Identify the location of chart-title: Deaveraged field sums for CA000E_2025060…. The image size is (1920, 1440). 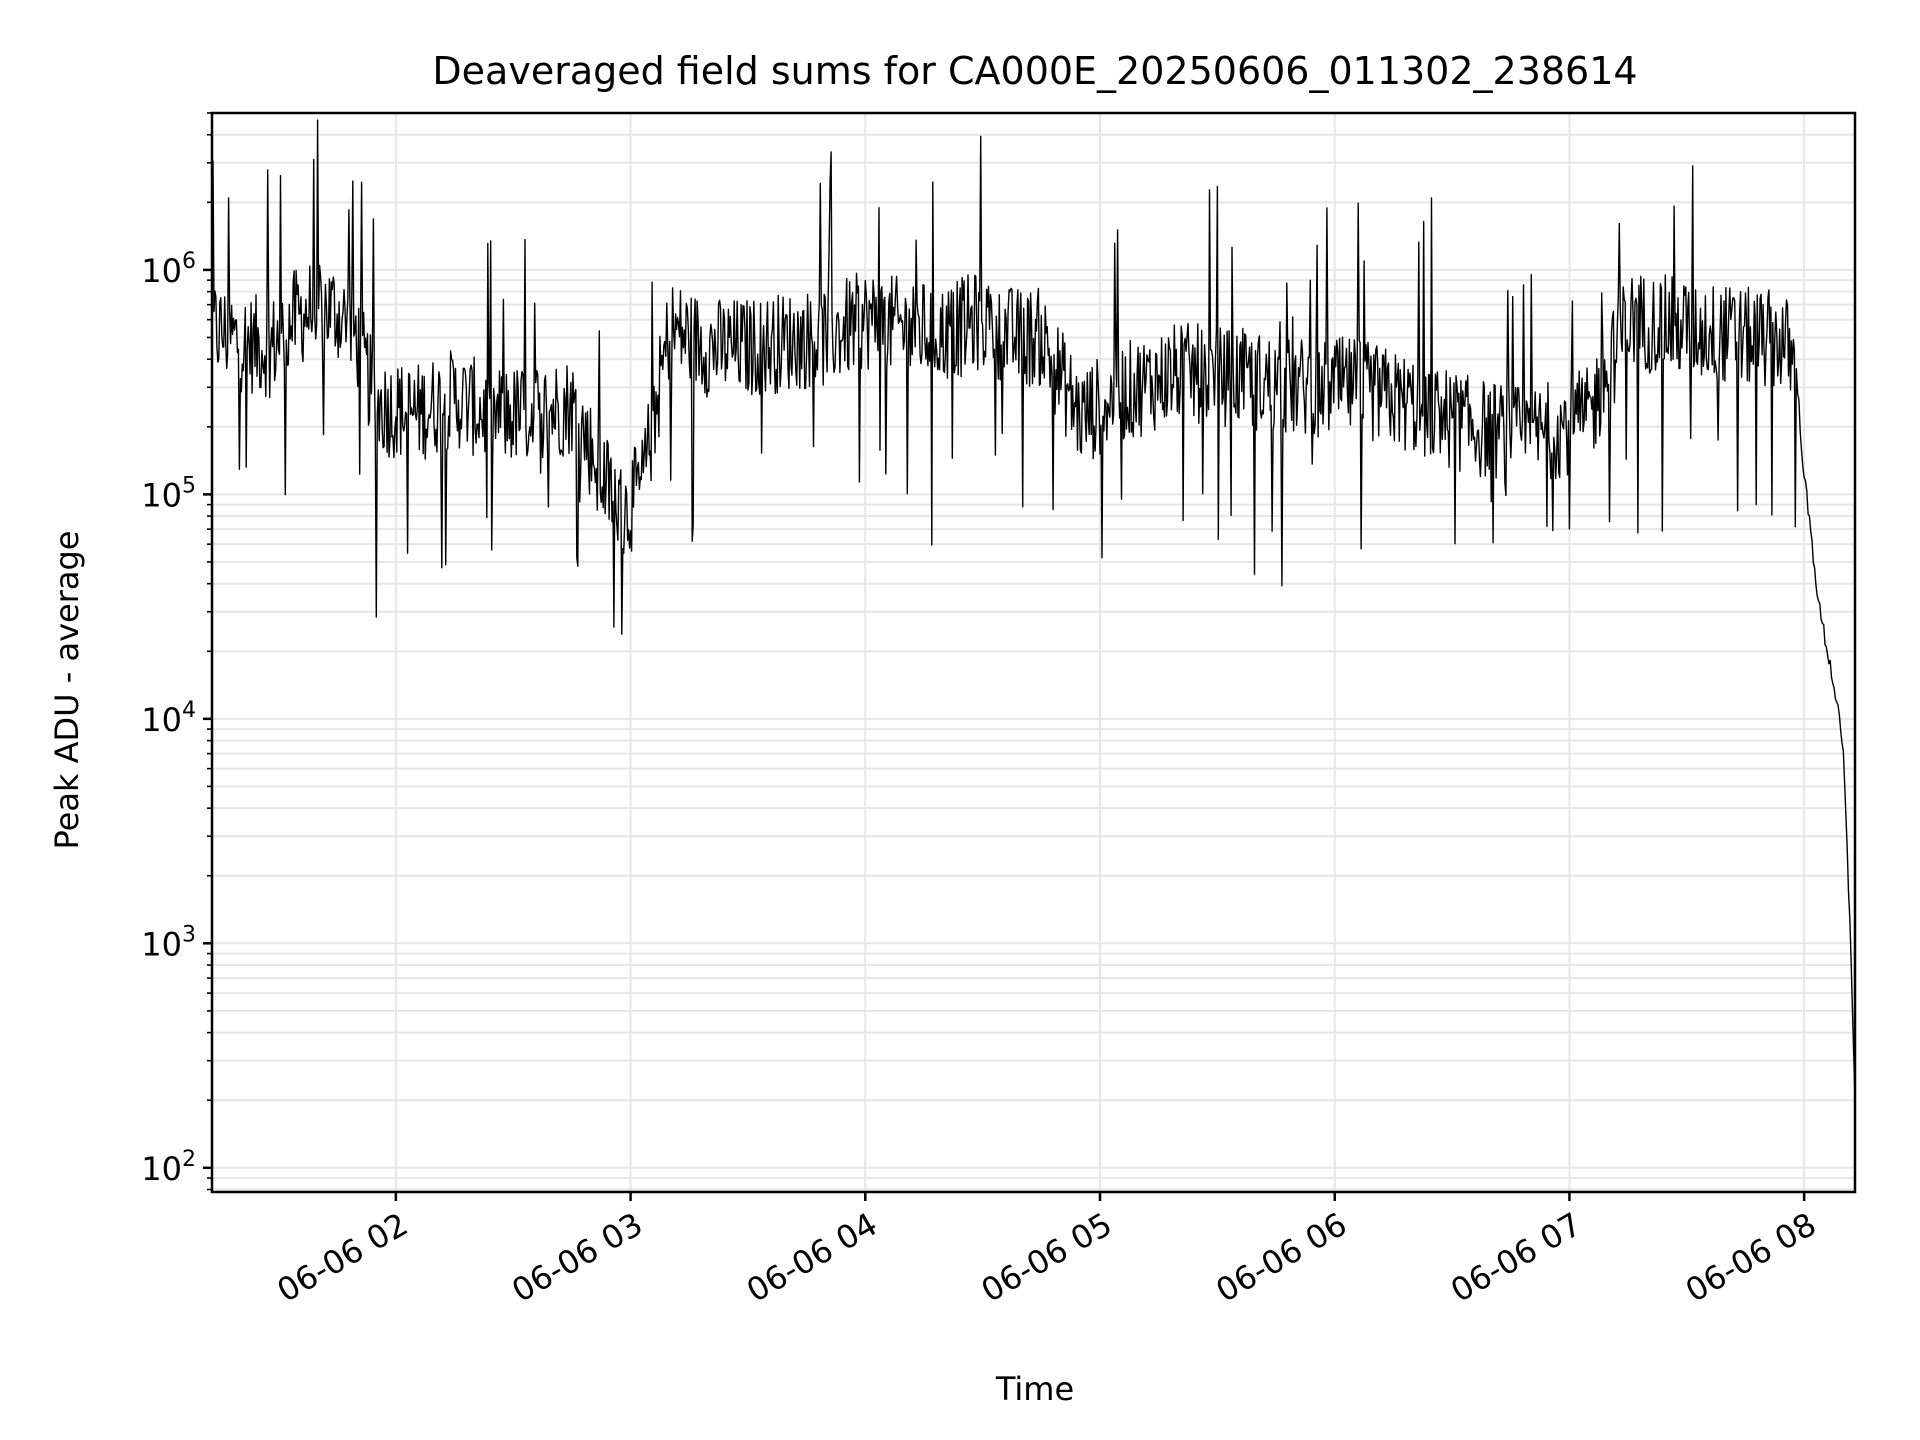
(1034, 71).